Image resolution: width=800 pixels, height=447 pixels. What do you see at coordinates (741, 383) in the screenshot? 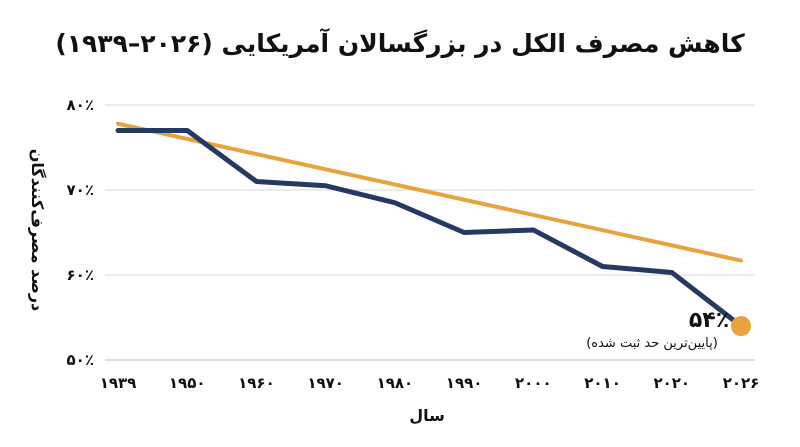
I see `x-tick-label-2026: ۲۰۲۶` at bounding box center [741, 383].